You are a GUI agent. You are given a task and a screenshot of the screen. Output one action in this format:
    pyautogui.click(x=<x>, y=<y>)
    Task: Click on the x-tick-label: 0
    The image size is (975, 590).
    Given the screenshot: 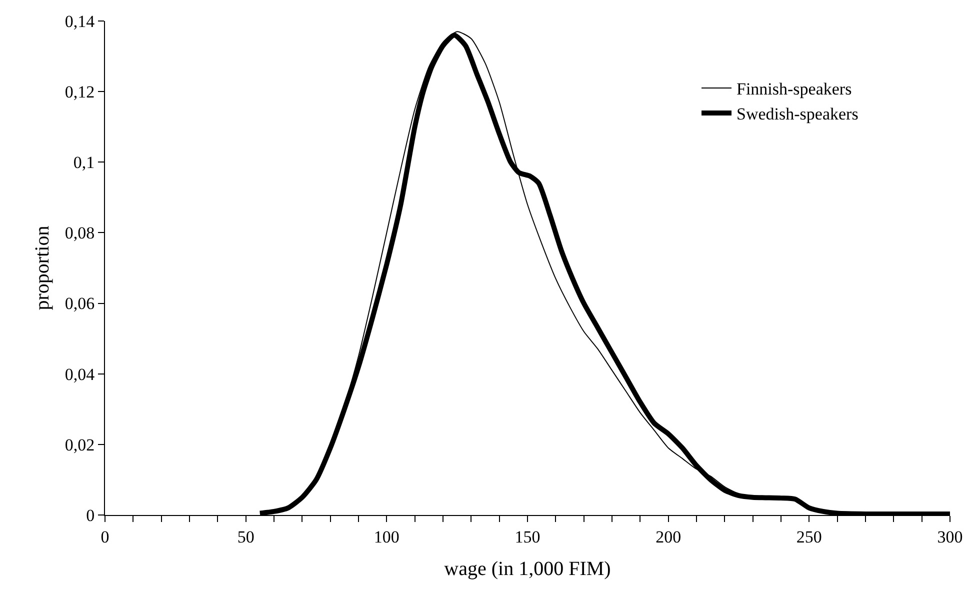 What is the action you would take?
    pyautogui.click(x=105, y=536)
    